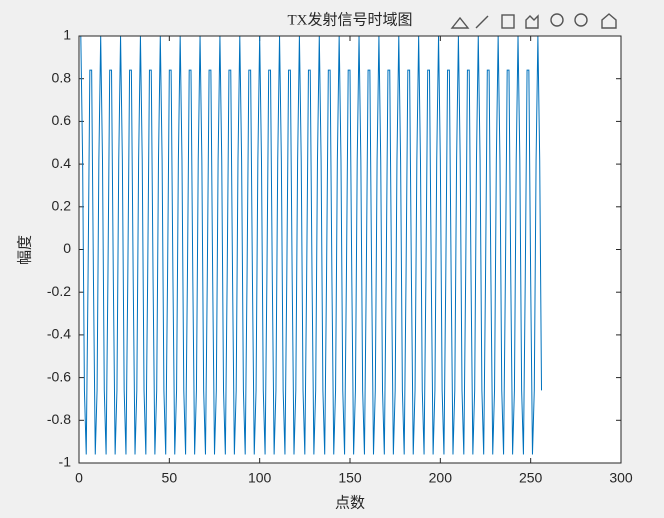 This screenshot has height=518, width=664. I want to click on y-tick-label: -0.8, so click(59, 419).